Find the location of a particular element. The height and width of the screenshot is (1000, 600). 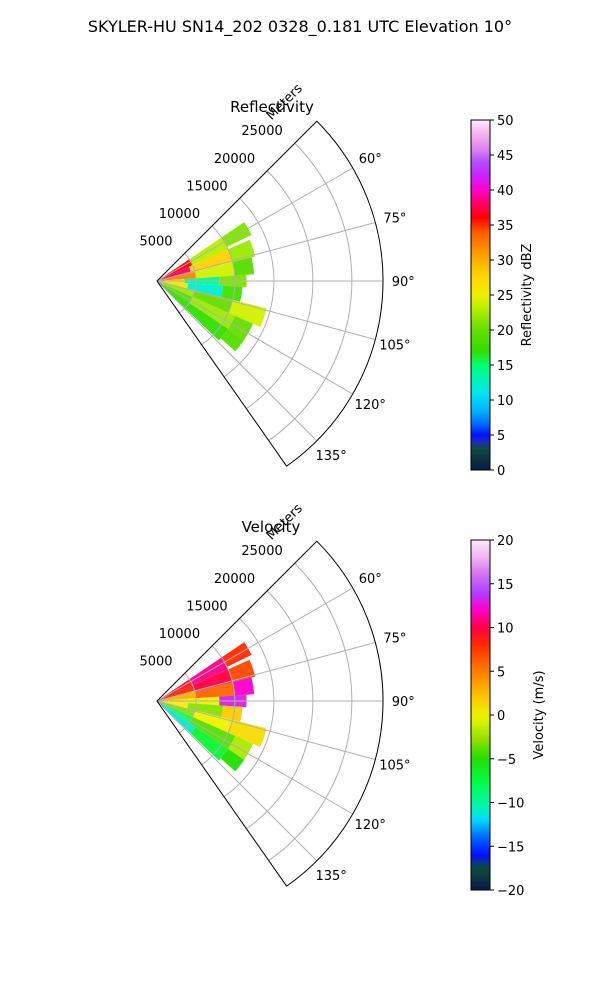

velocity-colorbar-ticks: −20 −15 −10 −5 0 5 10 15 20 is located at coordinates (507, 716).